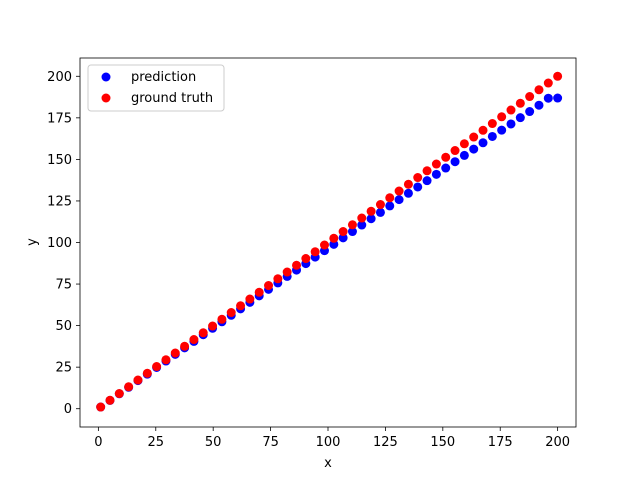 Image resolution: width=640 pixels, height=480 pixels. I want to click on legend-label-prediction: prediction, so click(163, 77).